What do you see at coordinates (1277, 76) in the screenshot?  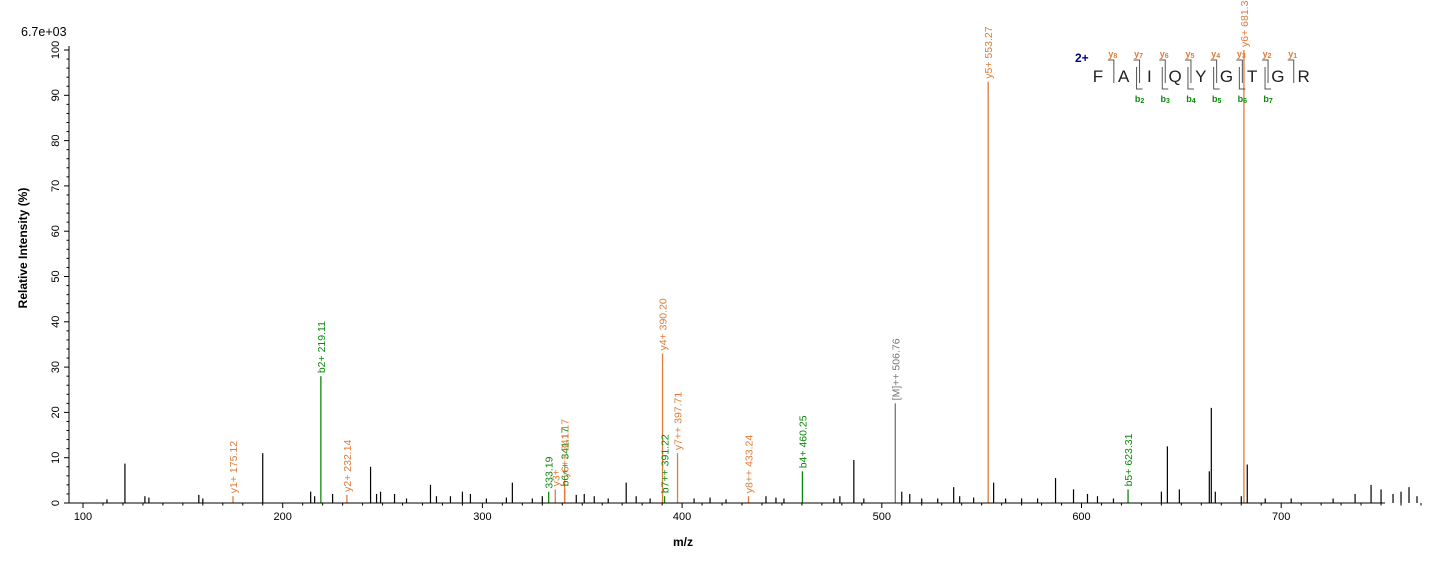 I see `residue-G: G` at bounding box center [1277, 76].